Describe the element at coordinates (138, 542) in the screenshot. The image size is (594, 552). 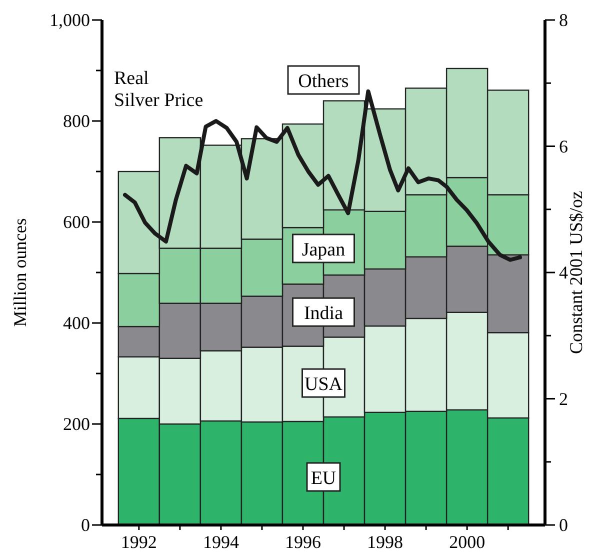
I see `x-tick-label: 1992` at that location.